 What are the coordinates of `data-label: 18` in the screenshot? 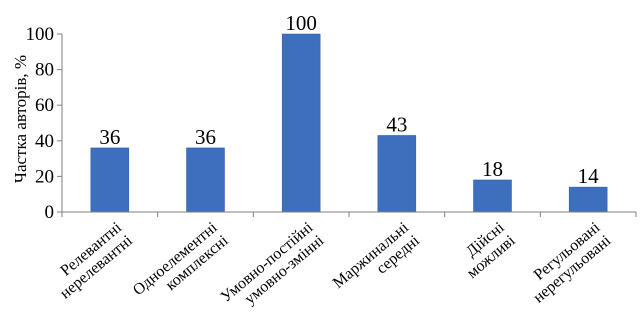 It's located at (492, 169).